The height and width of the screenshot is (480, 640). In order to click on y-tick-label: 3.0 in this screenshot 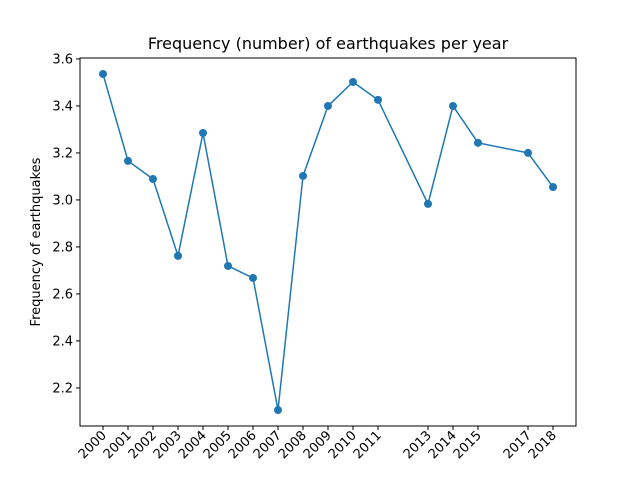, I will do `click(62, 200)`.